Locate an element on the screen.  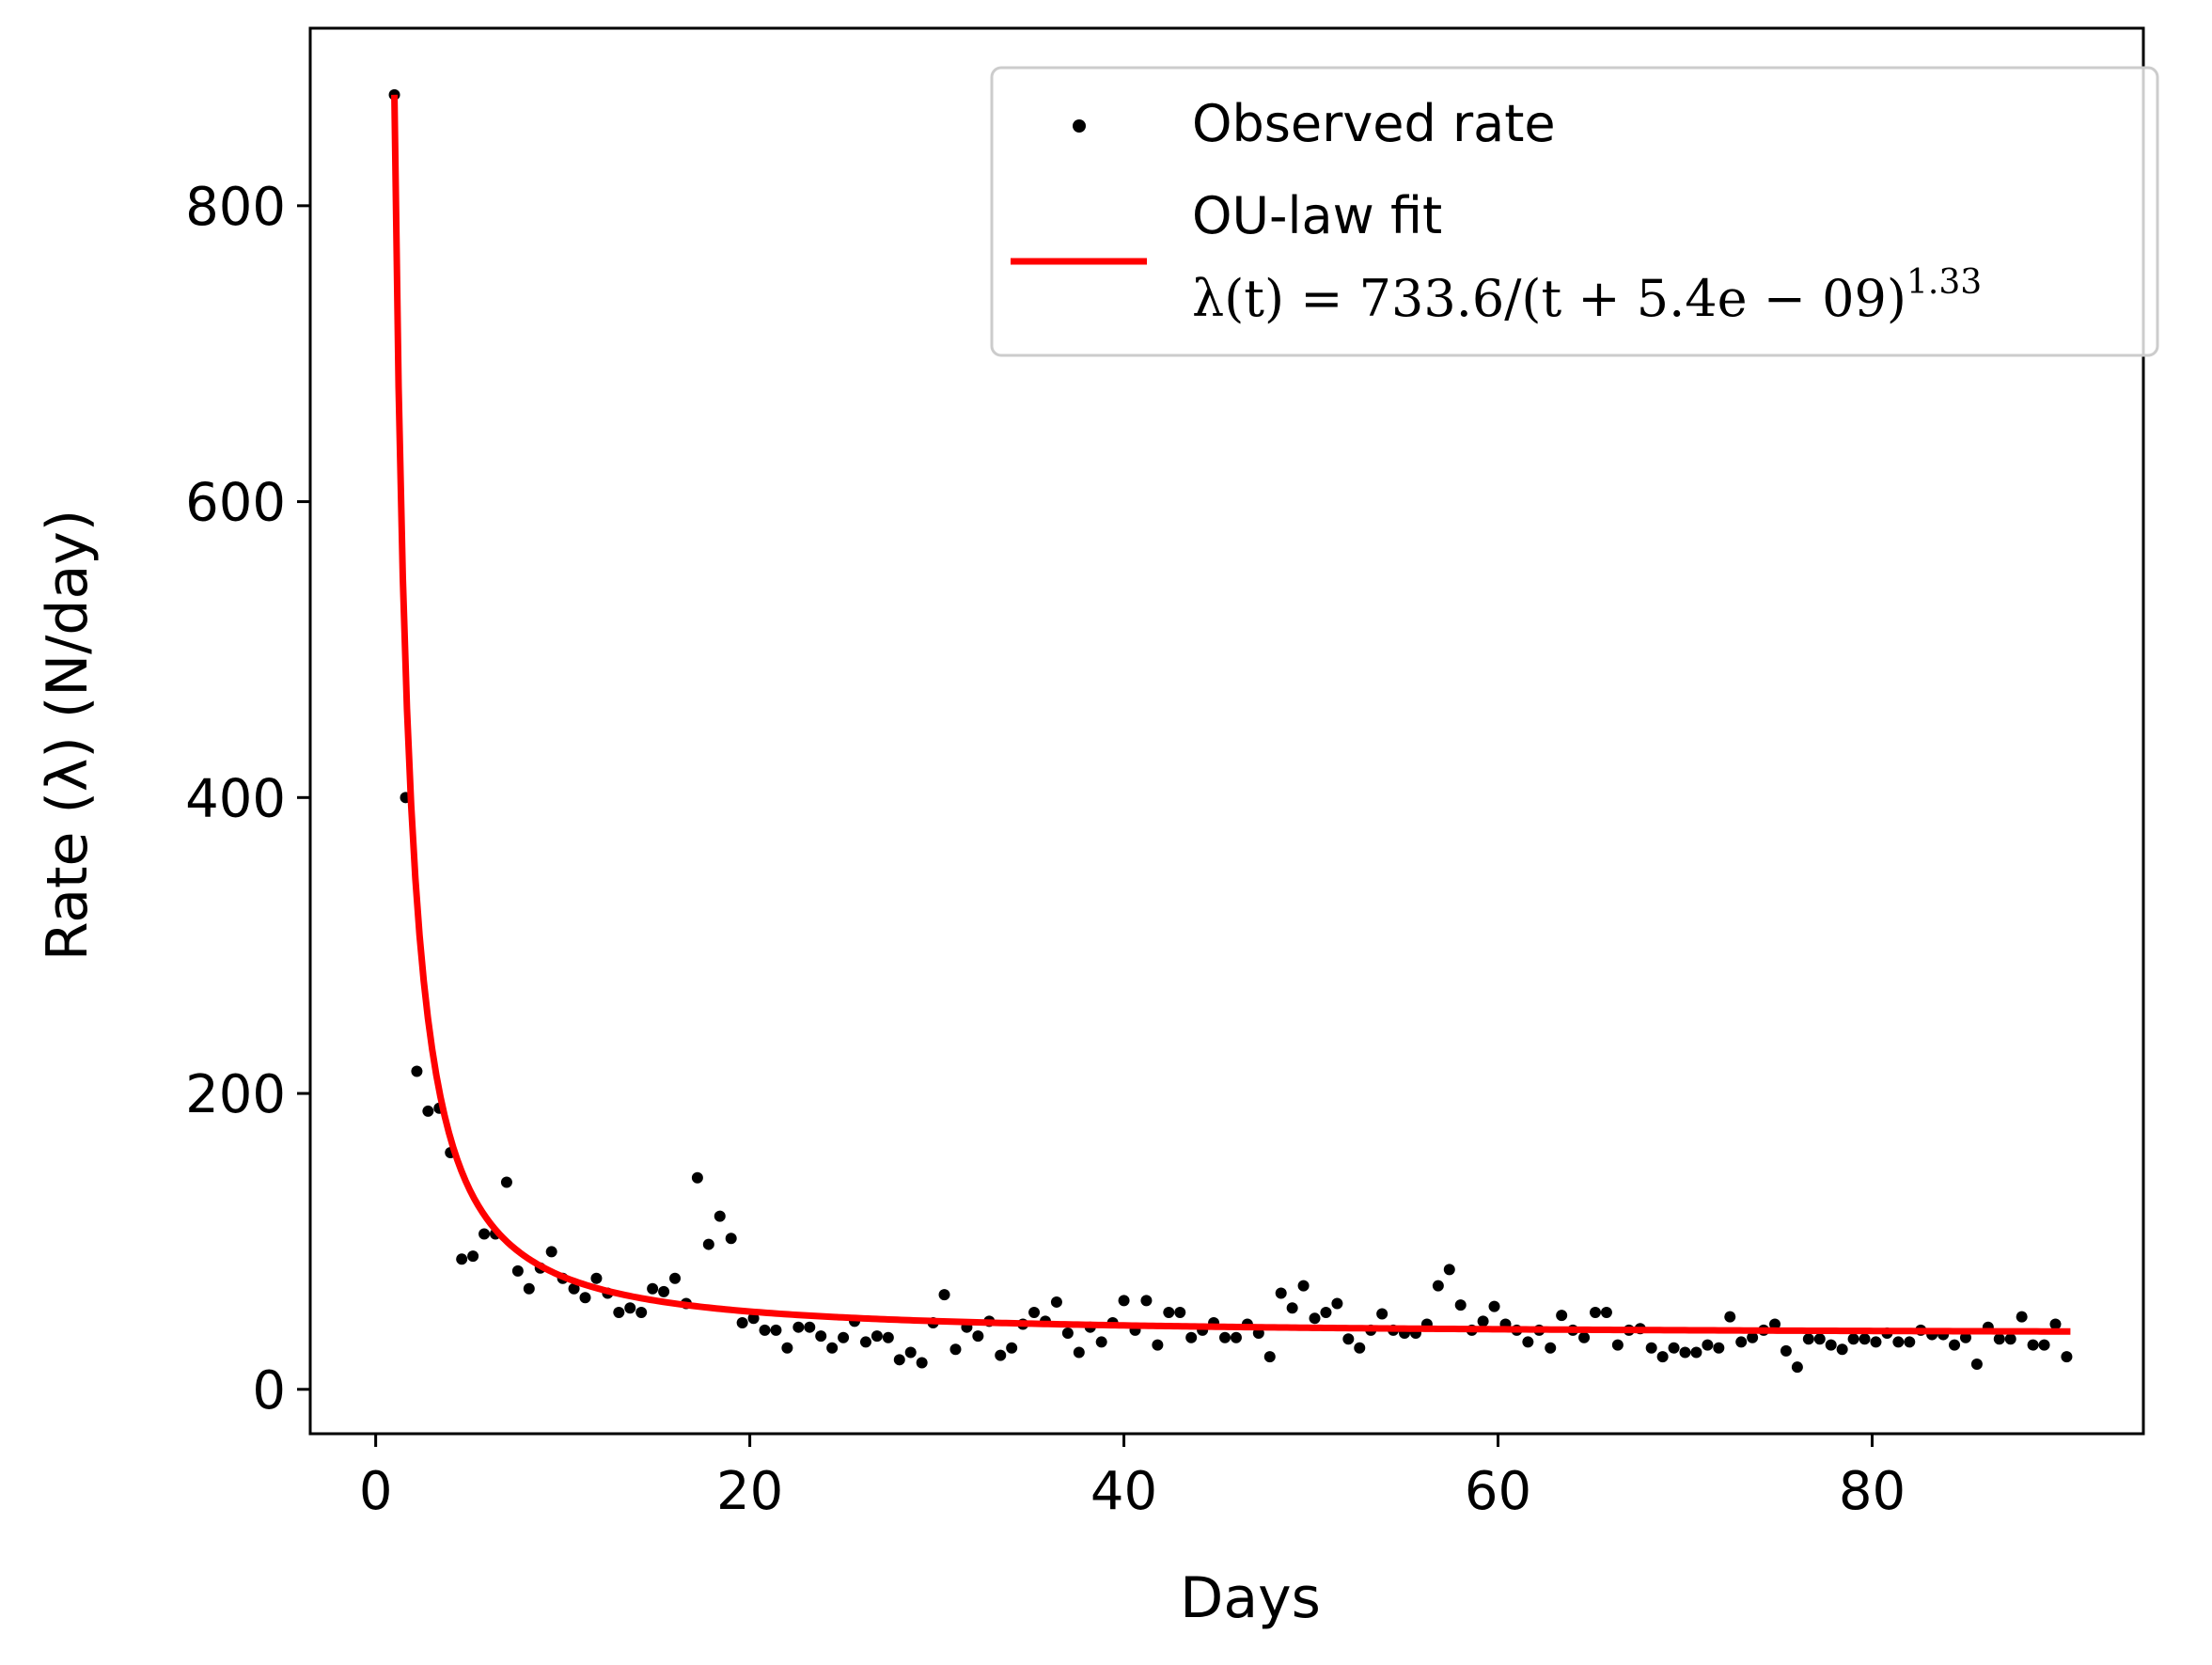
y-tick-label: 800 is located at coordinates (235, 207).